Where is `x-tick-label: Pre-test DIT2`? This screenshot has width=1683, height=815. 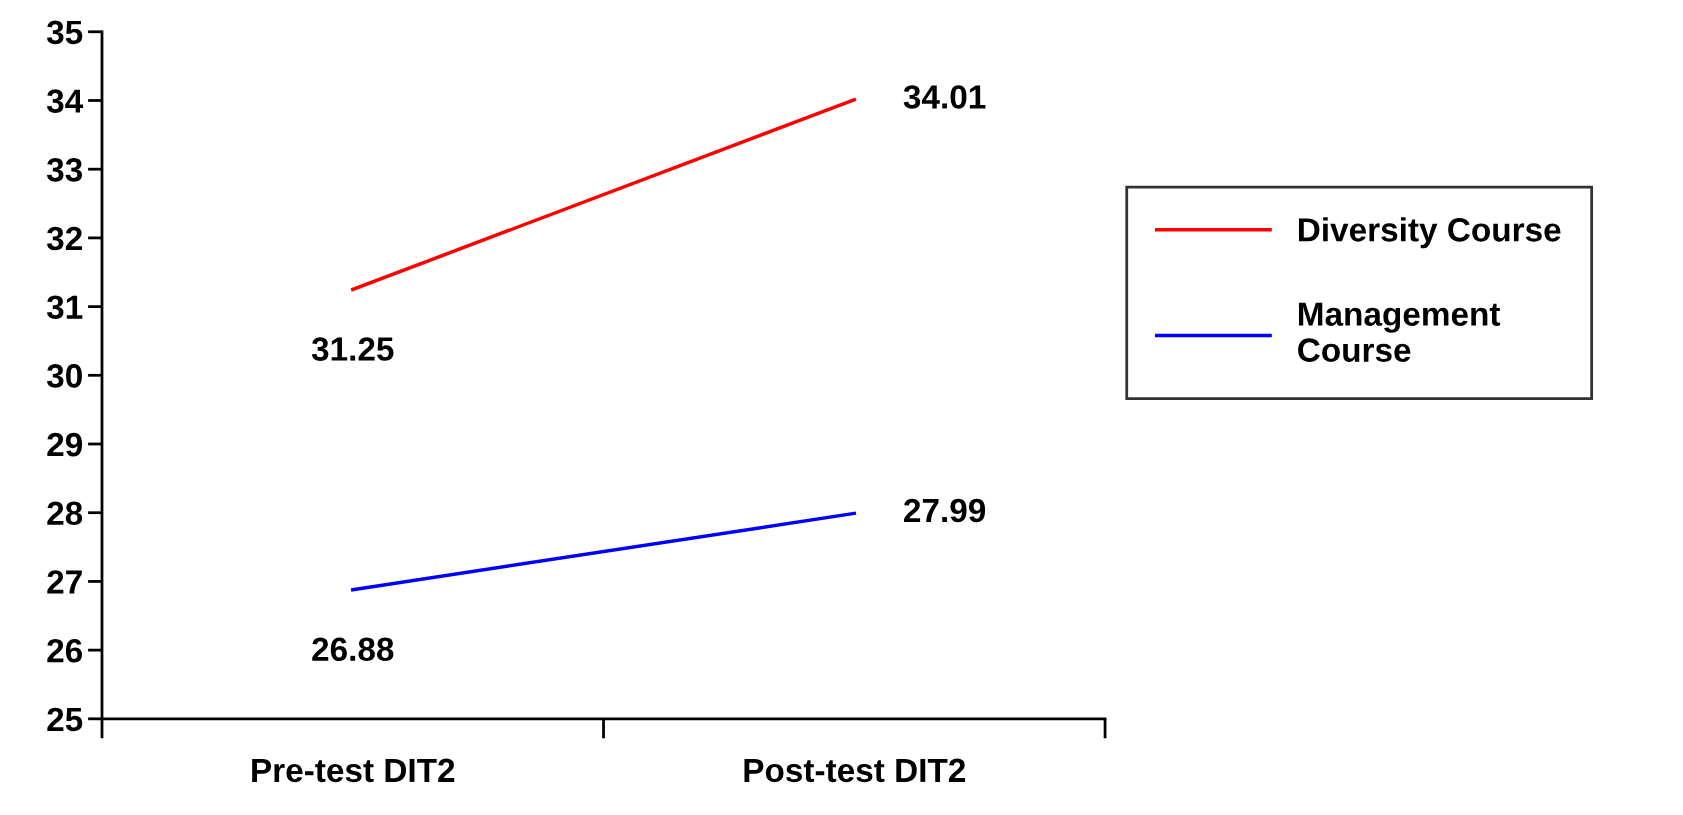 x-tick-label: Pre-test DIT2 is located at coordinates (353, 770).